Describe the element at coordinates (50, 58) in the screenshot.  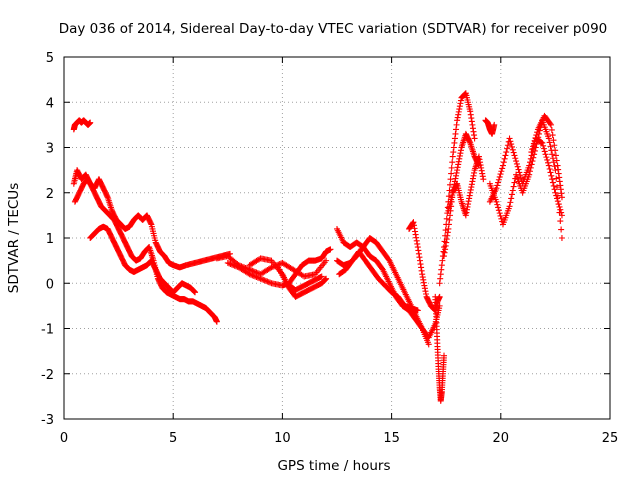
I see `y-tick-label: 5` at that location.